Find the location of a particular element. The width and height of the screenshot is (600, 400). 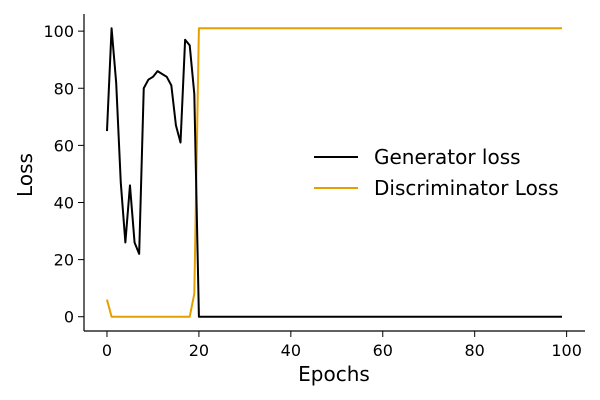

y-axis-title: Loss is located at coordinates (25, 175).